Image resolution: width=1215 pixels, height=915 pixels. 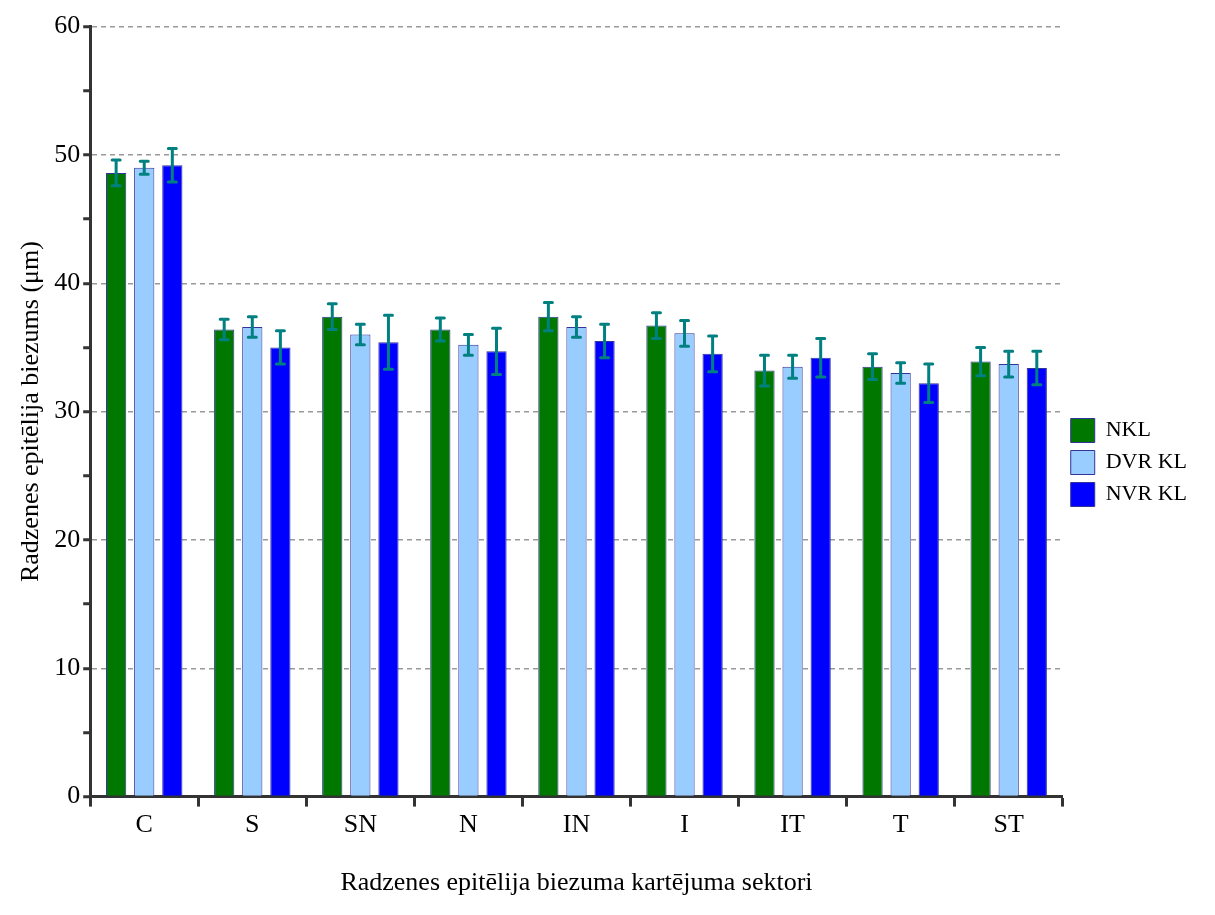 What do you see at coordinates (1008, 824) in the screenshot?
I see `x-tick-label: ST` at bounding box center [1008, 824].